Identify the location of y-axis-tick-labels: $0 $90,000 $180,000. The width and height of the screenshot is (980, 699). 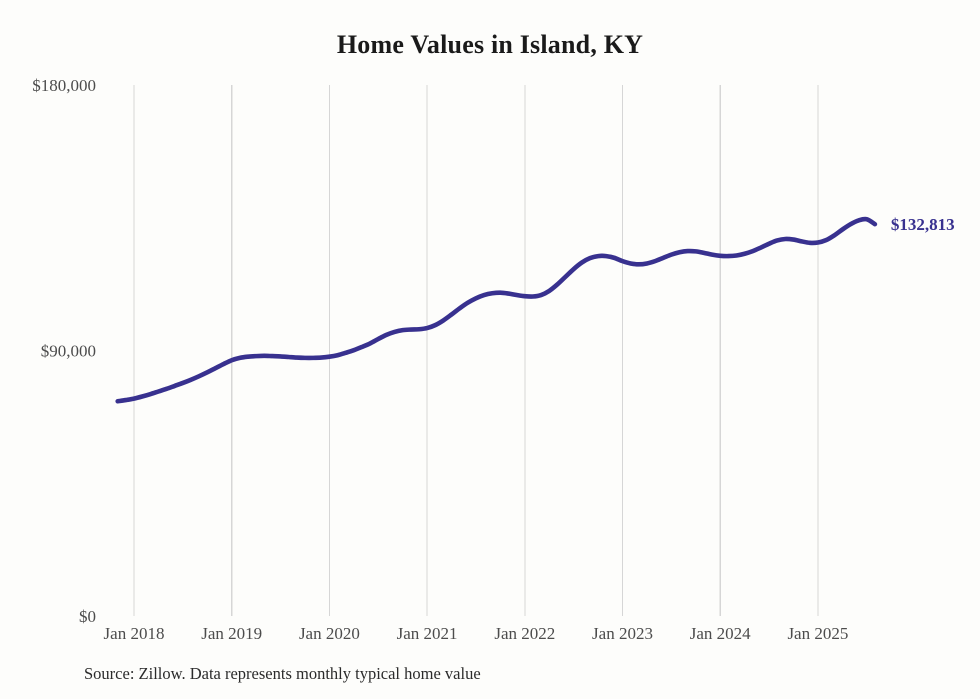
(64, 351).